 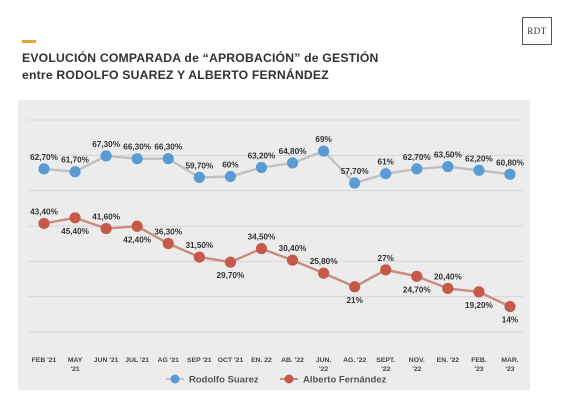 What do you see at coordinates (75, 231) in the screenshot?
I see `data-label: 45,40%` at bounding box center [75, 231].